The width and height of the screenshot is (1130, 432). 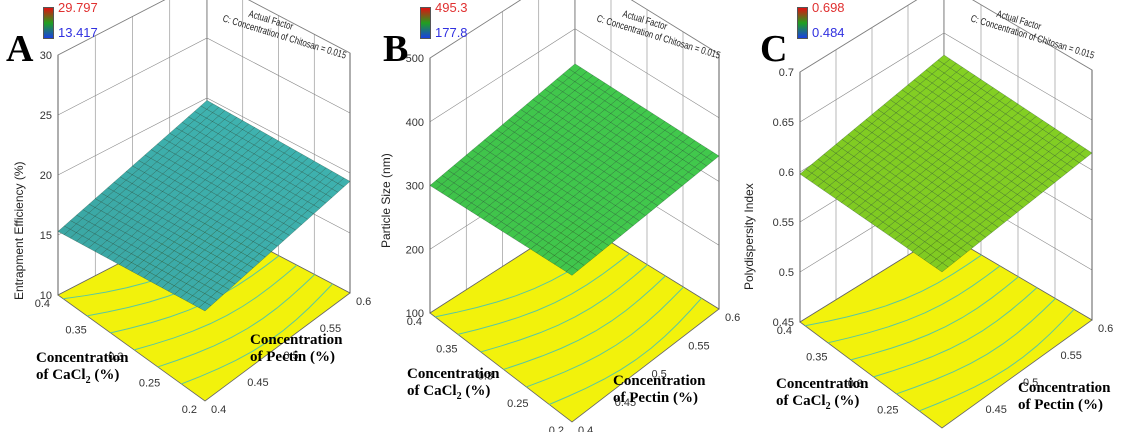 What do you see at coordinates (451, 7) in the screenshot?
I see `legend-max-value: 495.3` at bounding box center [451, 7].